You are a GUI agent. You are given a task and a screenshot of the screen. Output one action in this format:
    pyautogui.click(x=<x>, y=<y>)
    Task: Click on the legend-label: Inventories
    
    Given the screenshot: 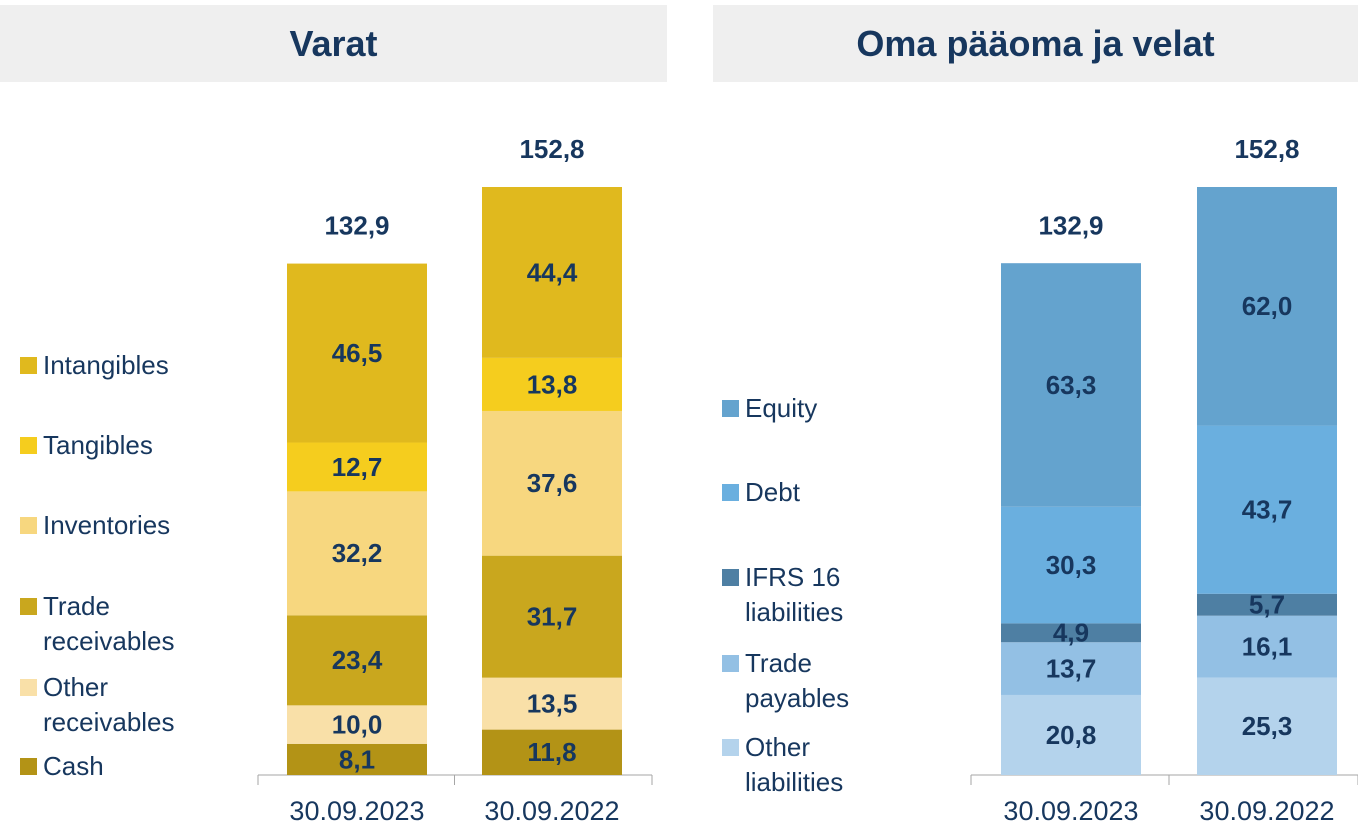 What is the action you would take?
    pyautogui.click(x=107, y=525)
    